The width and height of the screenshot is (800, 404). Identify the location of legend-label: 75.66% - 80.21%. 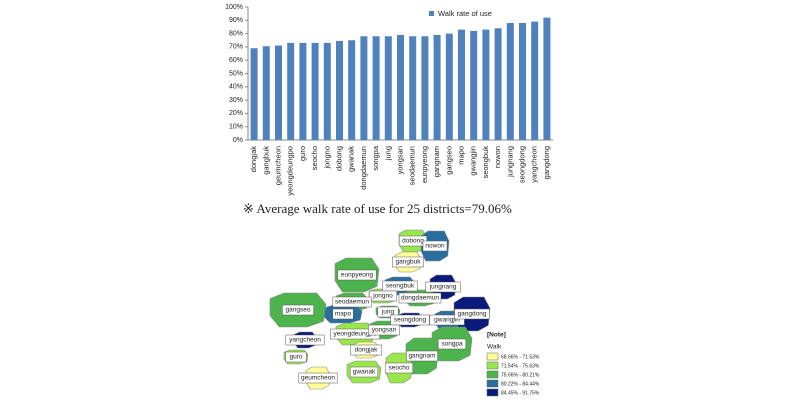
(520, 375).